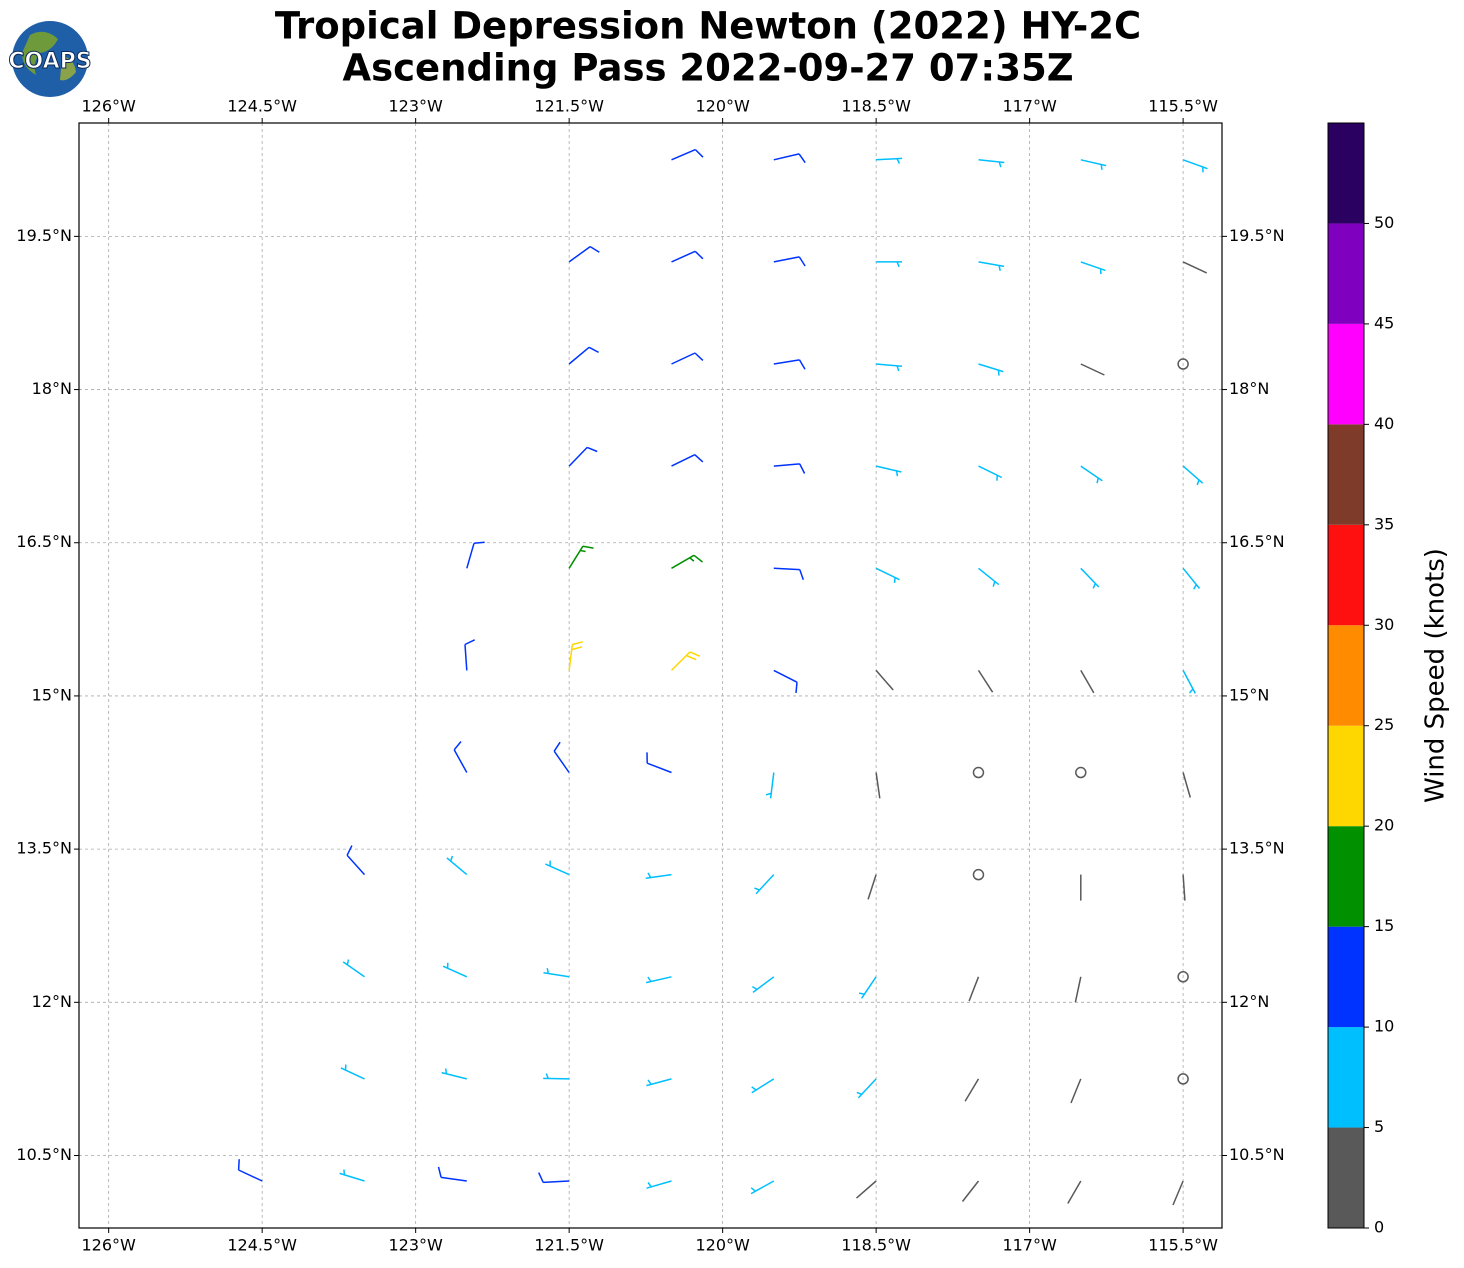  I want to click on y-tick-label: 13.5°N, so click(44, 848).